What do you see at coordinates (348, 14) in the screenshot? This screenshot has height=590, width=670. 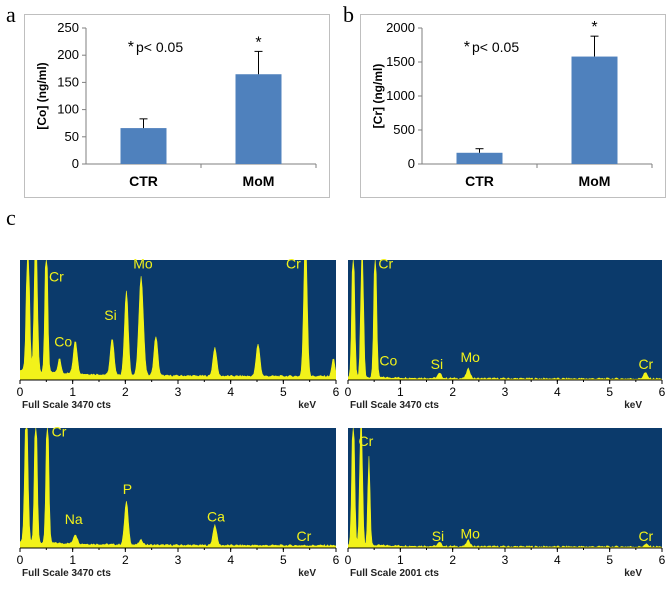 I see `panel-label-b: b` at bounding box center [348, 14].